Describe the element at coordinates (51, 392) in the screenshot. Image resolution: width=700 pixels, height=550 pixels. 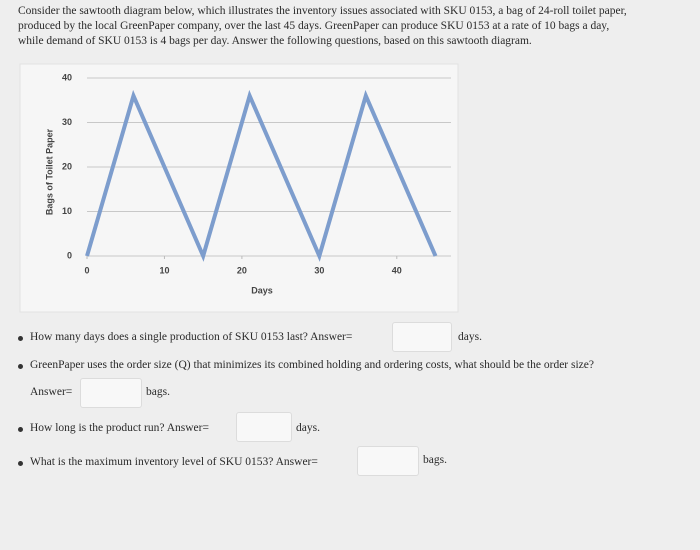
I see `answer-prefix: Answer=` at that location.